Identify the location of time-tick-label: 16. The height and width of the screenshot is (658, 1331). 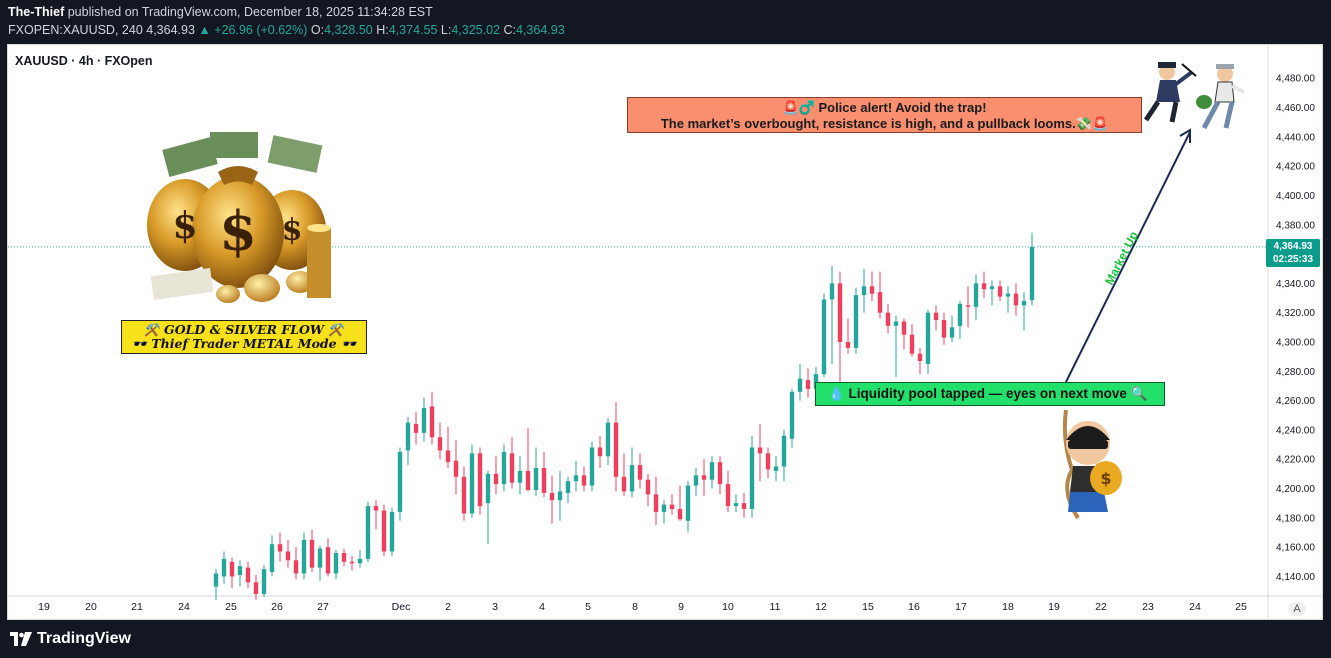
(914, 607).